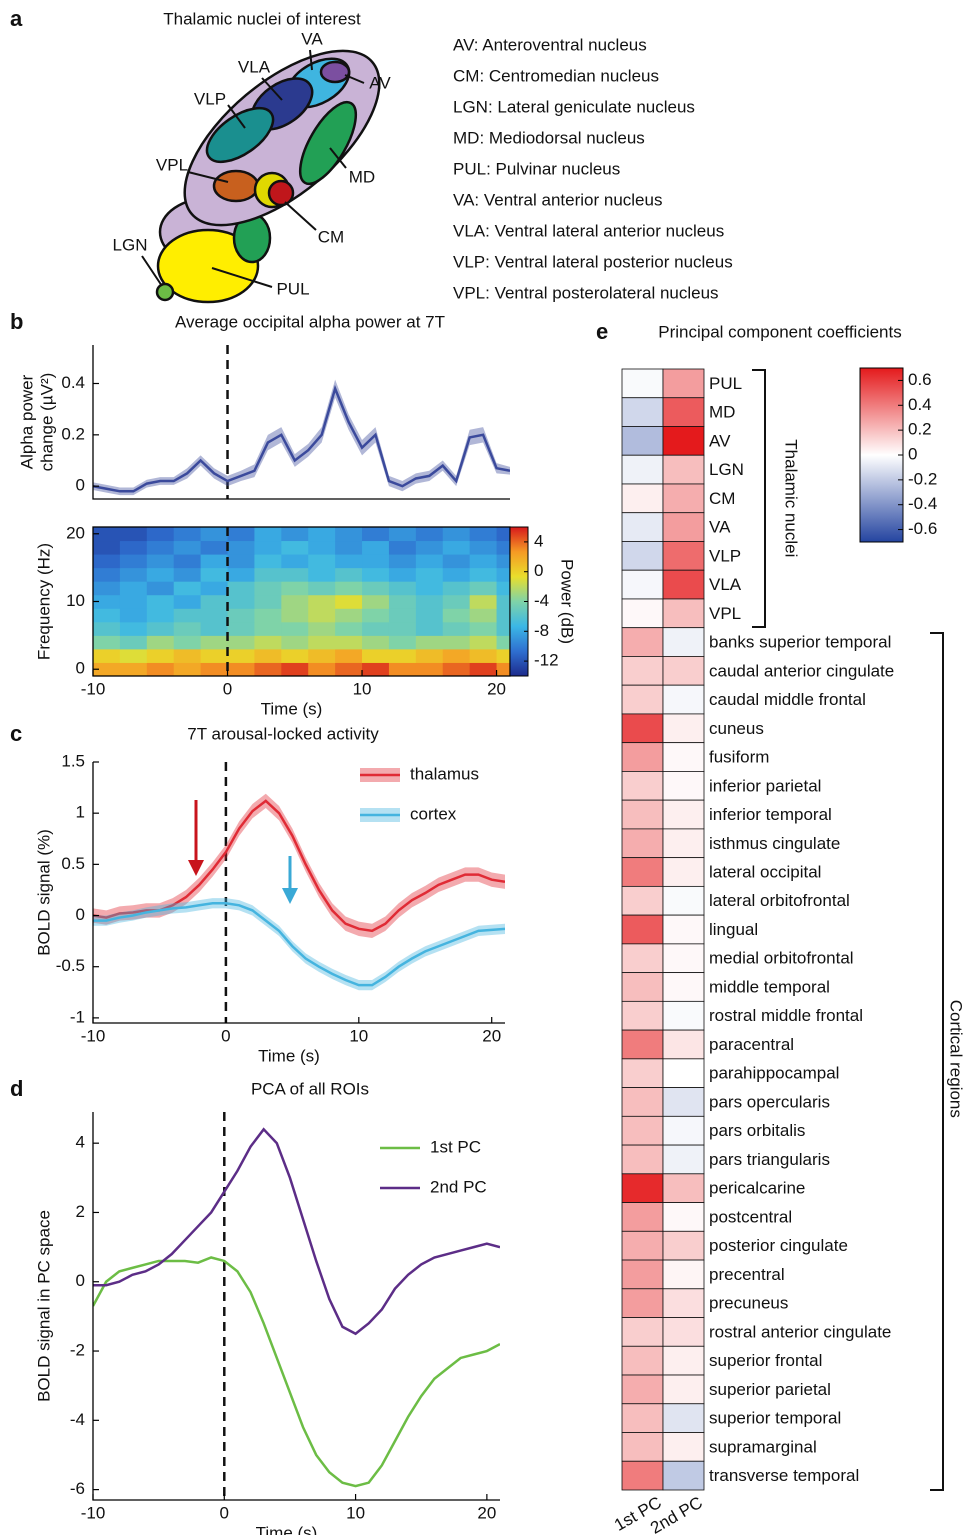 This screenshot has width=966, height=1535. I want to click on row-label: medial orbitofrontal, so click(781, 958).